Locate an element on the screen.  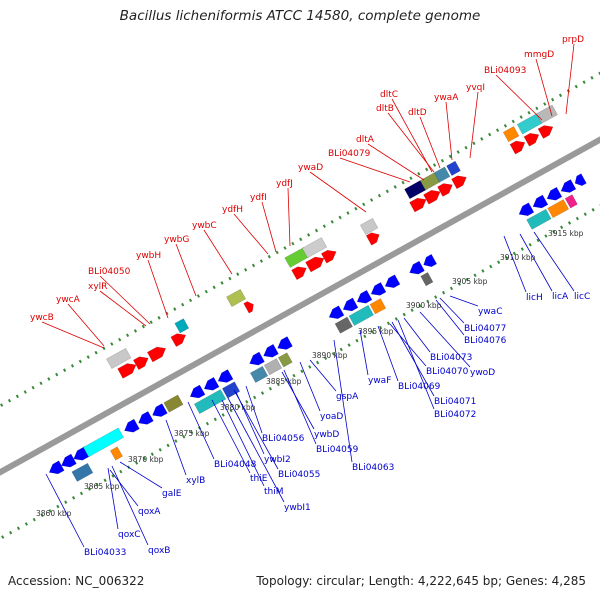
ruler-label: 3910 kbp is located at coordinates (518, 257).